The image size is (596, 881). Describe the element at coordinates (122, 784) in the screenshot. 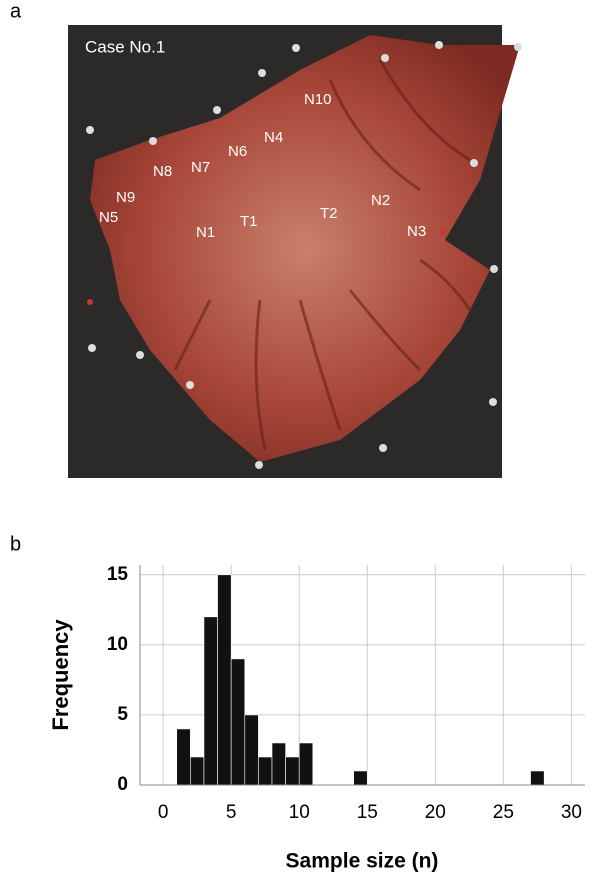

I see `y-tick-label: 0` at that location.